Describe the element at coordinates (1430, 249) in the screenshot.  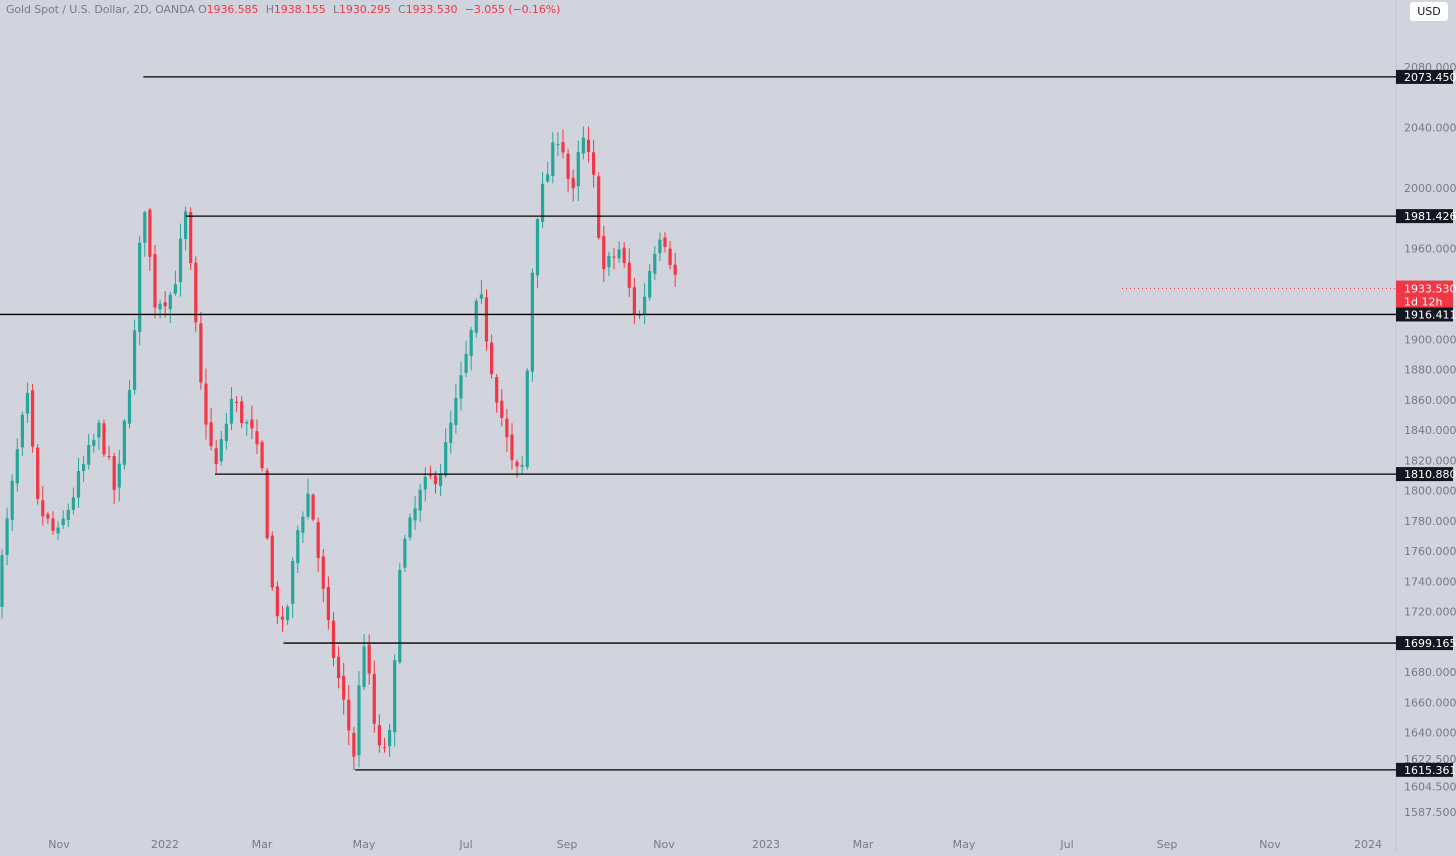
I see `y-tick-label: 1960.000` at that location.